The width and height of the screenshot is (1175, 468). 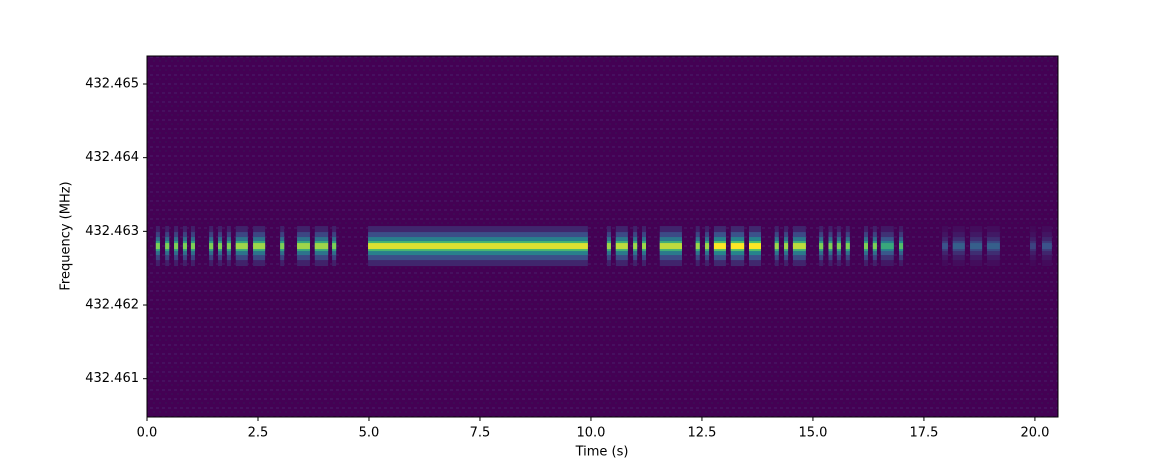 What do you see at coordinates (1034, 433) in the screenshot?
I see `x-tick-label: 20.0` at bounding box center [1034, 433].